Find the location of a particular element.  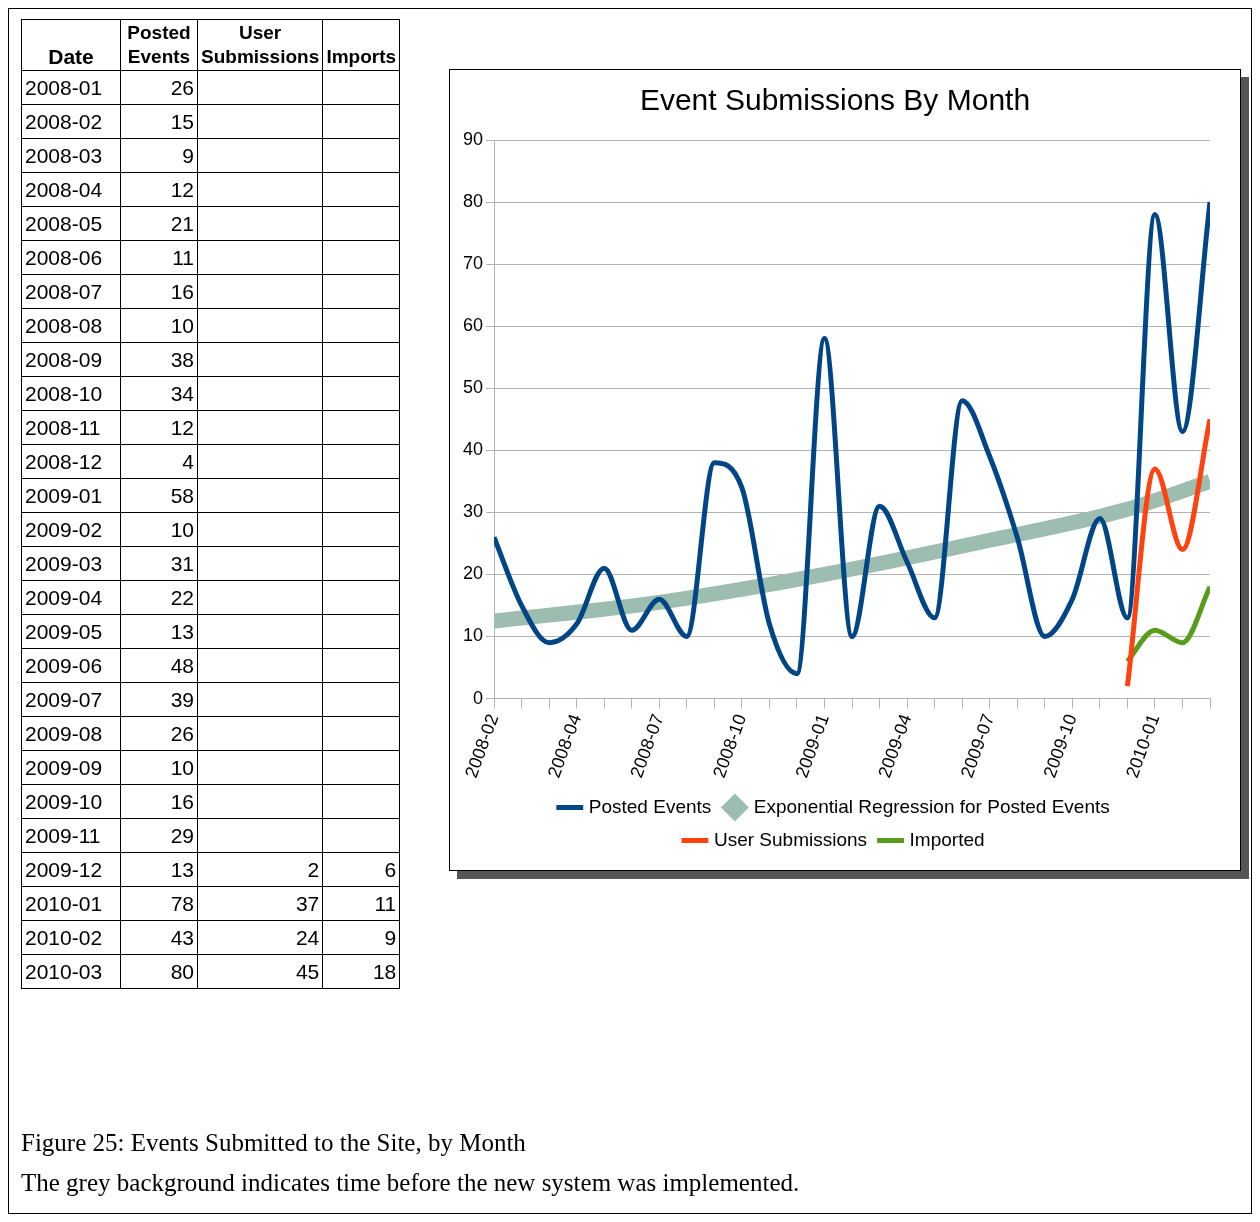

category-label: 2010-02 is located at coordinates (71, 937).